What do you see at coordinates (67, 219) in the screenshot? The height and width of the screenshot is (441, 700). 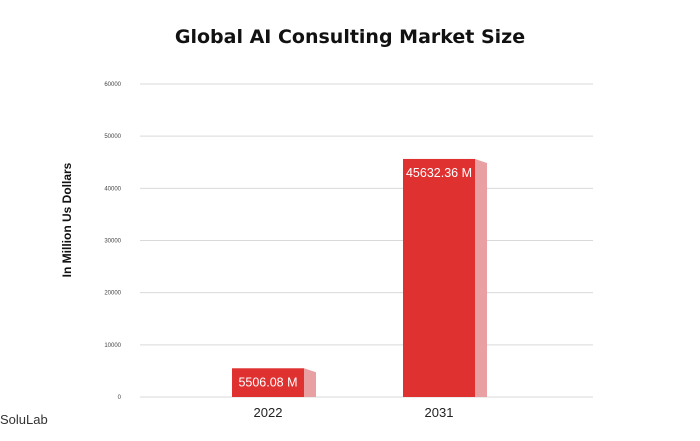 I see `y-axis-label: In Million Us Dollars` at bounding box center [67, 219].